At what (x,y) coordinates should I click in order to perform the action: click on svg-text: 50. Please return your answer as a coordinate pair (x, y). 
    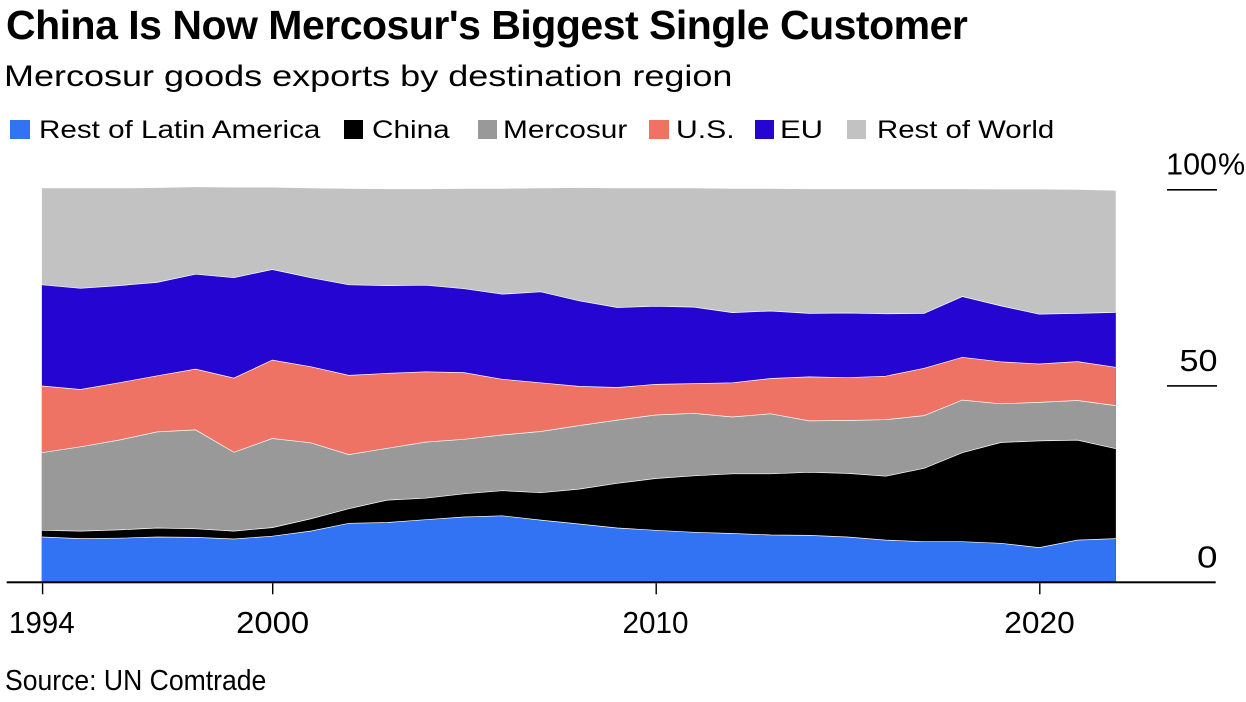
    Looking at the image, I should click on (1199, 361).